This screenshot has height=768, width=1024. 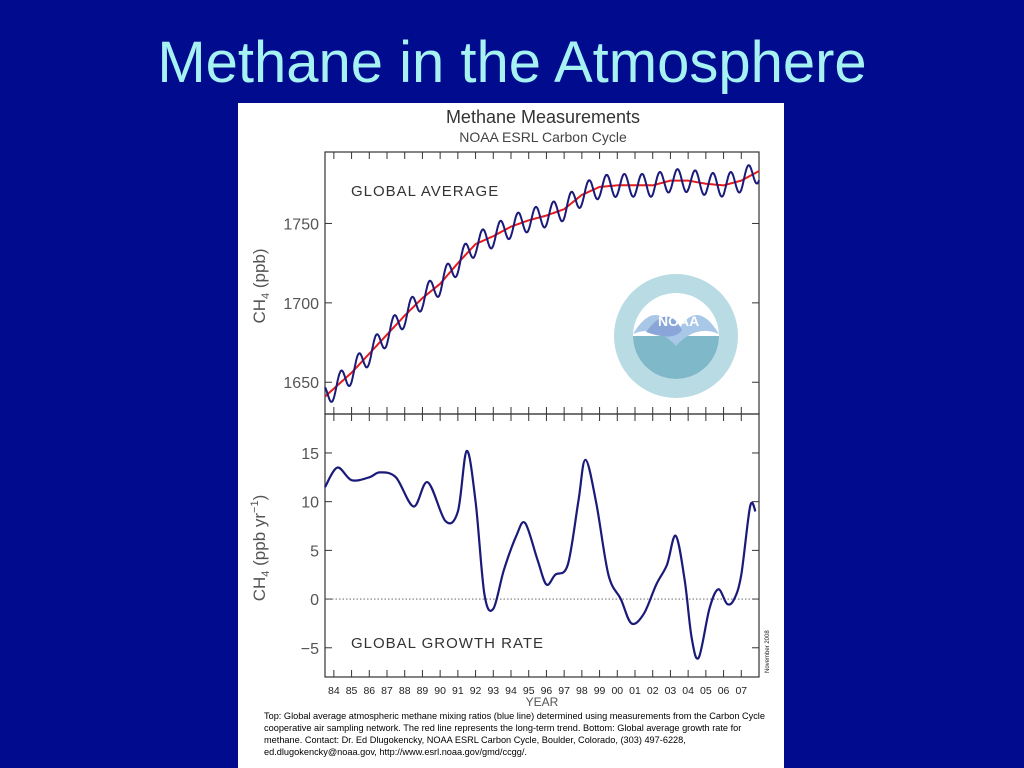 I want to click on bottom-ytick-label: 0, so click(x=314, y=600).